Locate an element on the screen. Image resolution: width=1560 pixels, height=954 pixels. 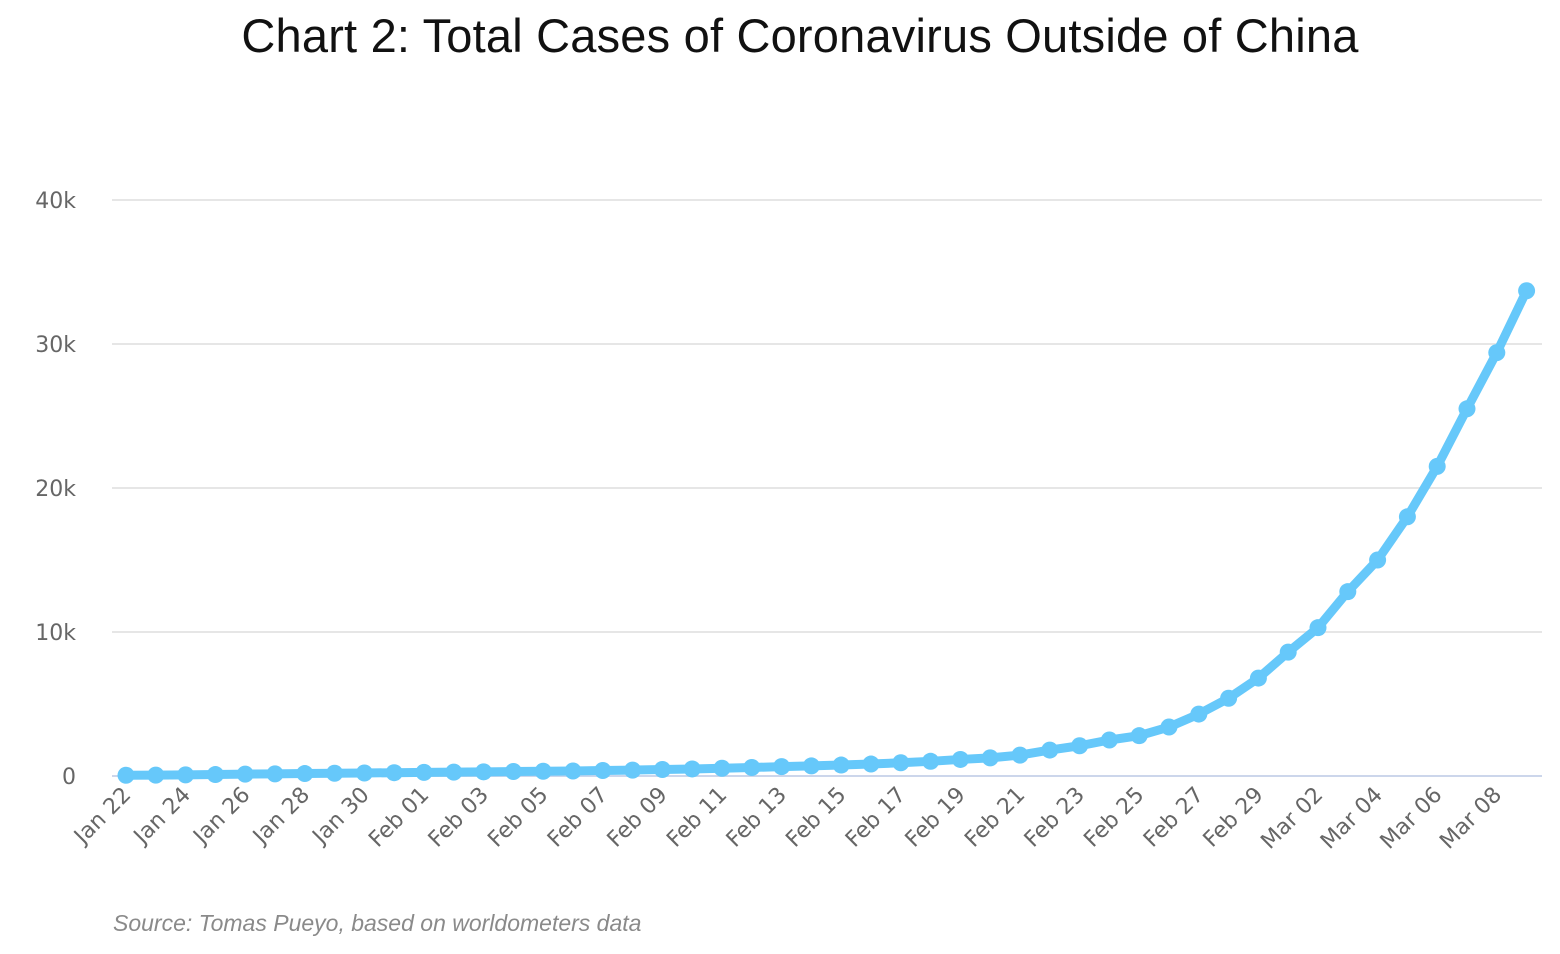
x-tick-label: Feb 15 is located at coordinates (816, 818).